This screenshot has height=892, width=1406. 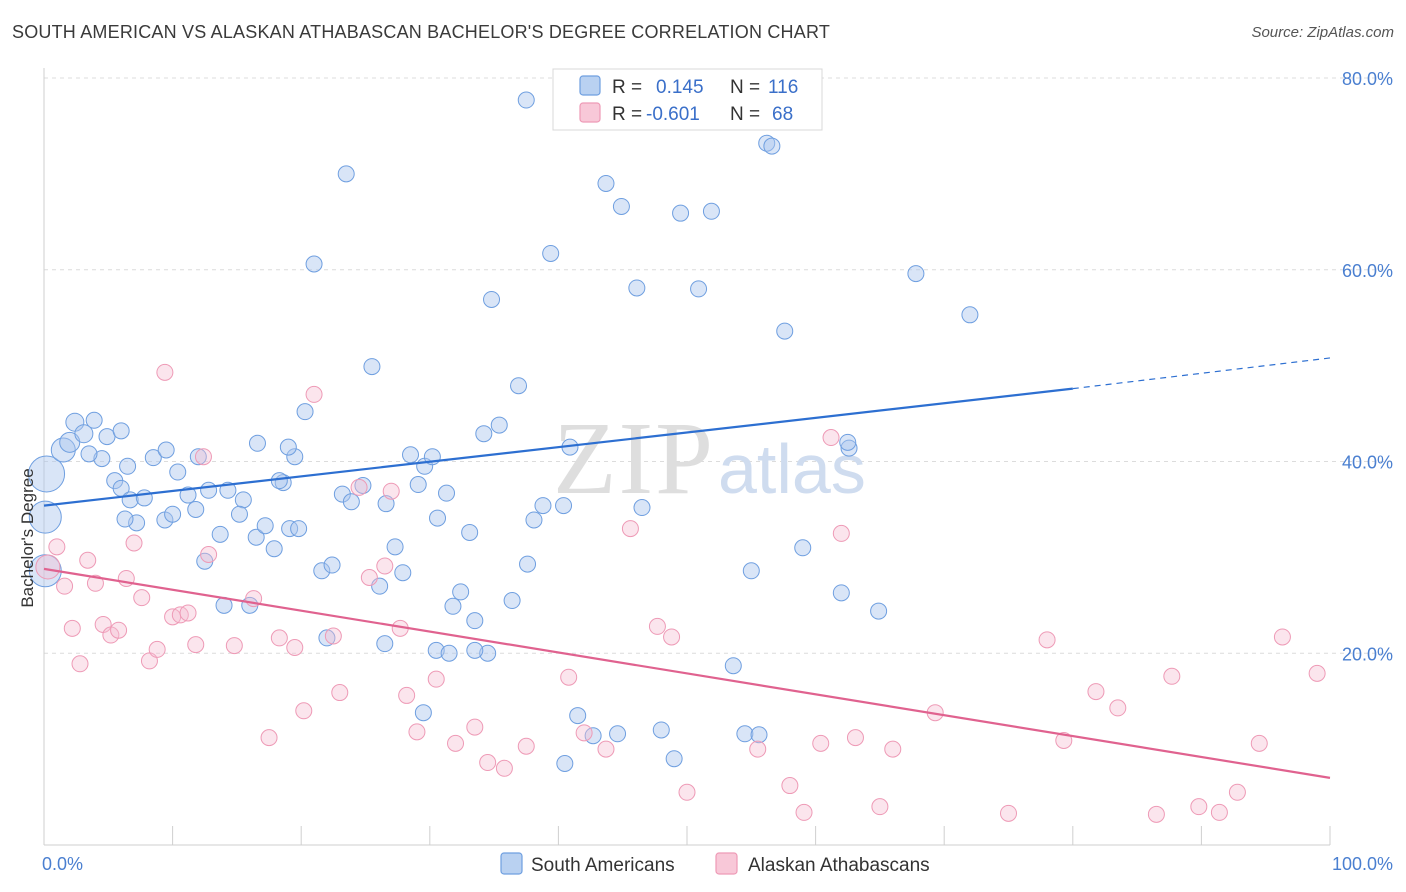 I want to click on watermark: ZIP atlas, so click(x=709, y=458).